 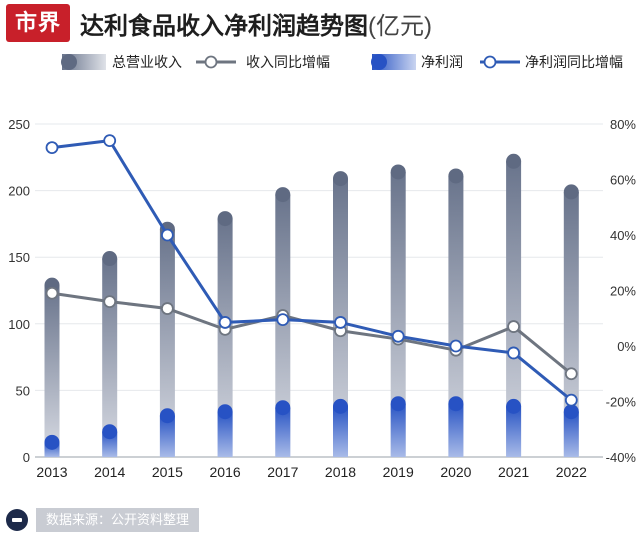 What do you see at coordinates (19, 191) in the screenshot?
I see `y-left-tick-label: 200` at bounding box center [19, 191].